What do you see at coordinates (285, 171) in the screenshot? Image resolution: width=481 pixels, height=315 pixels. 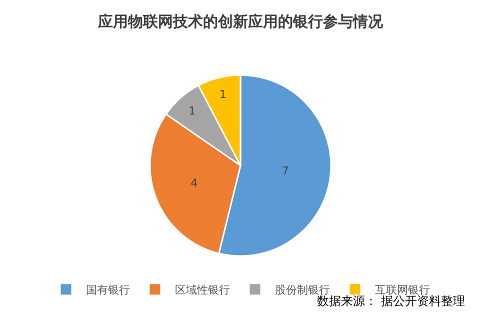 I see `data-label: 7` at bounding box center [285, 171].